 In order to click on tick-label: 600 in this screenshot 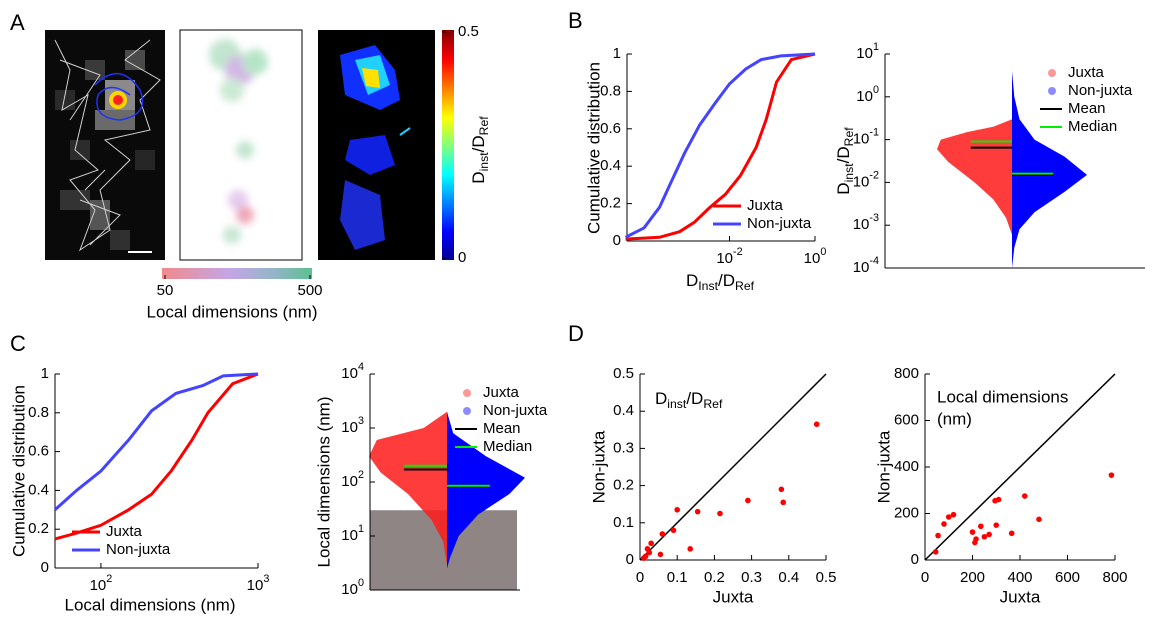, I will do `click(906, 419)`.